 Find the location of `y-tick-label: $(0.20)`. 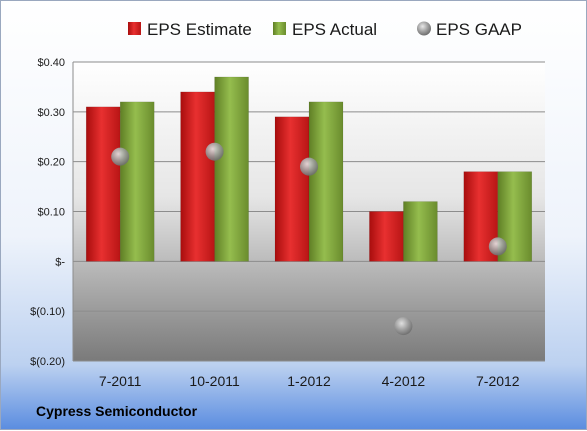

y-tick-label: $(0.20) is located at coordinates (47, 362).